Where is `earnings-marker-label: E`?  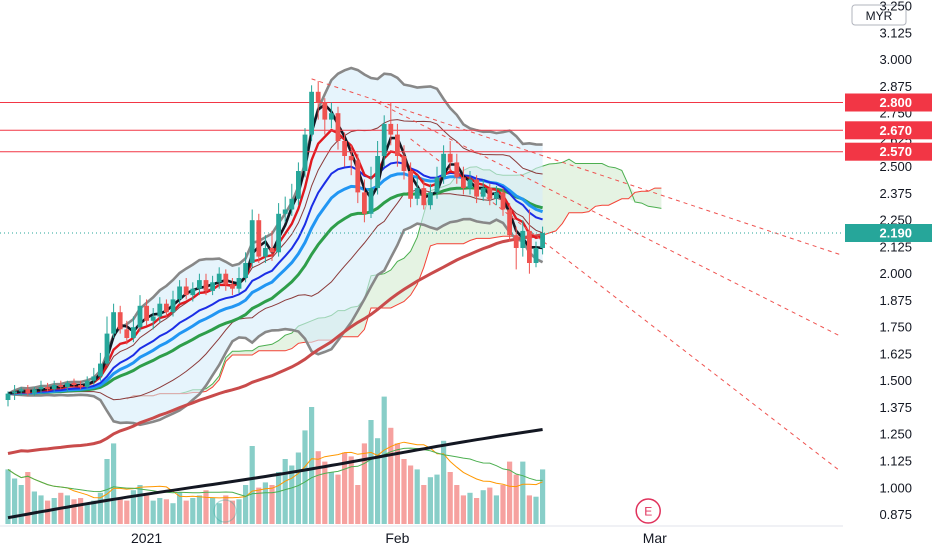
earnings-marker-label: E is located at coordinates (648, 512).